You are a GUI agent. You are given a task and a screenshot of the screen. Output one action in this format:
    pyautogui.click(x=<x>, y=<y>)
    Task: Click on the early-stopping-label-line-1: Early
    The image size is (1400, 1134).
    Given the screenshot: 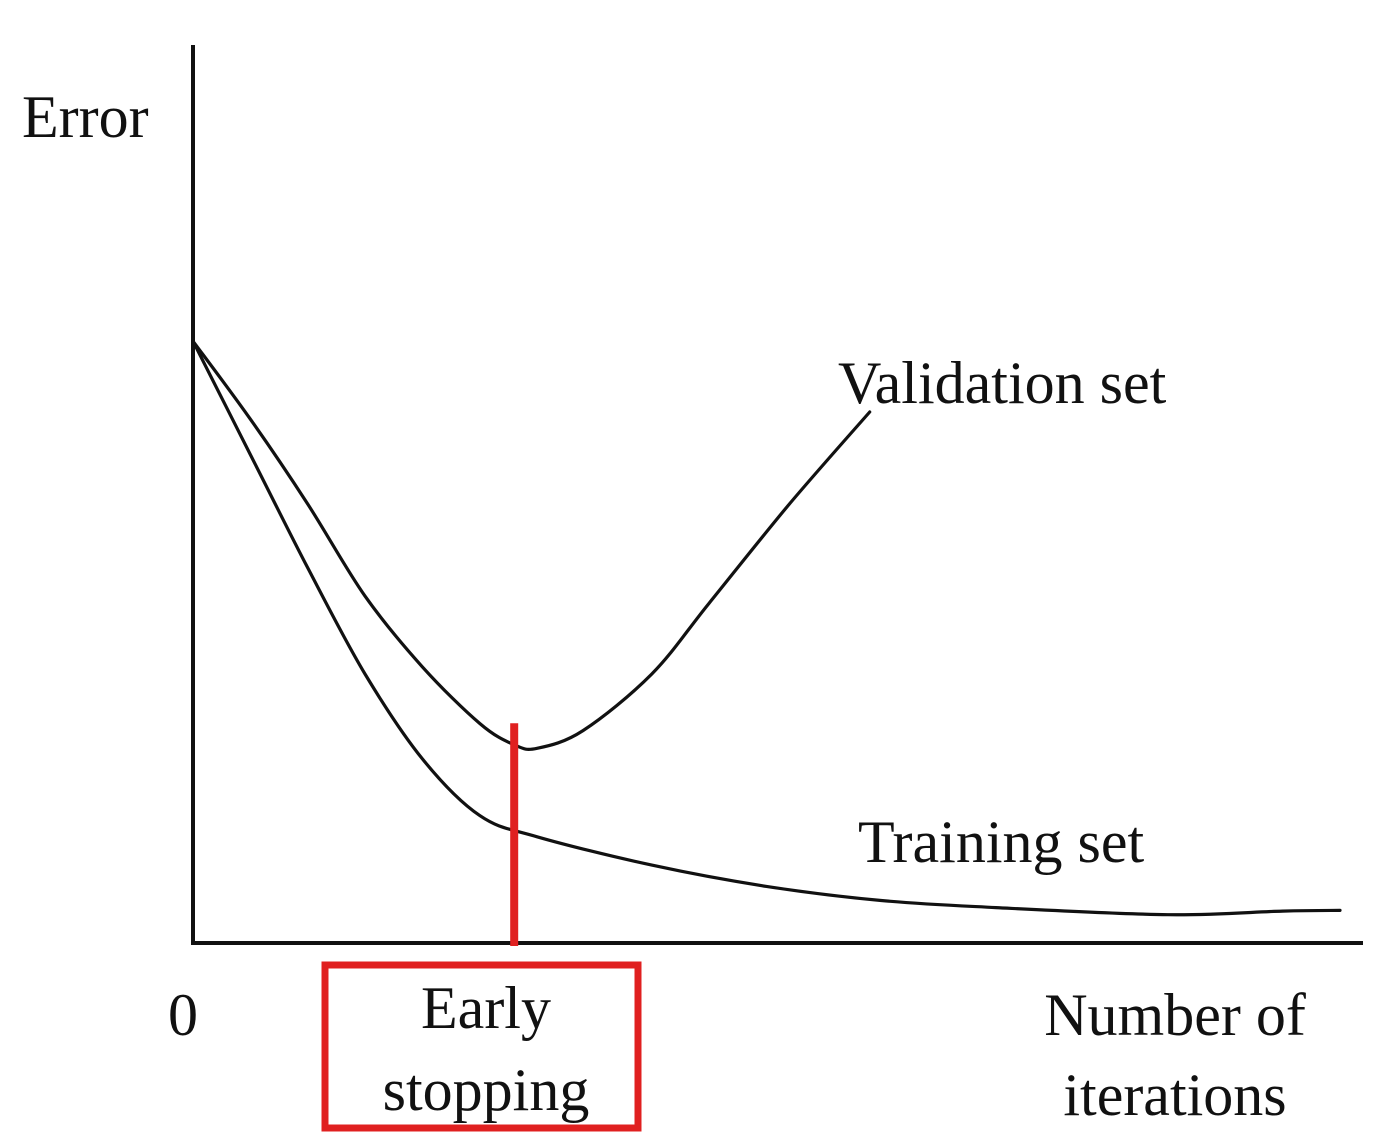 What is the action you would take?
    pyautogui.click(x=486, y=1008)
    